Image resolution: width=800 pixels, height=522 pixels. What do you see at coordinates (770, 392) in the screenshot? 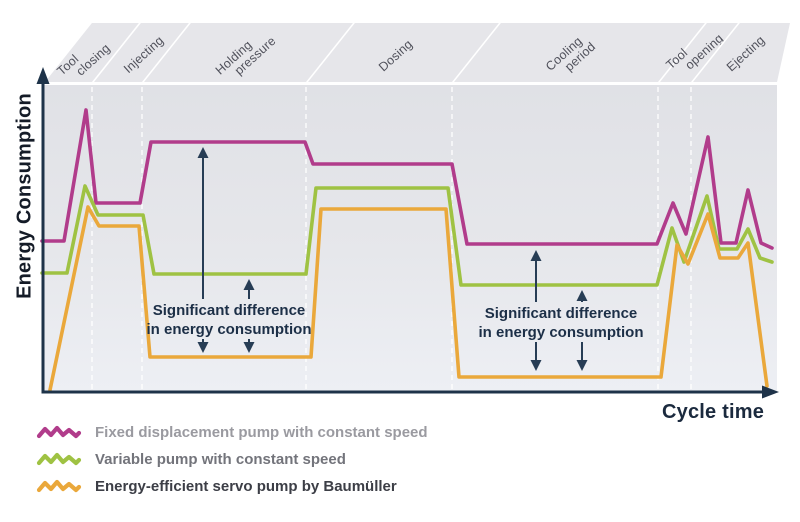
I see `x-axis-arrowhead-icon` at bounding box center [770, 392].